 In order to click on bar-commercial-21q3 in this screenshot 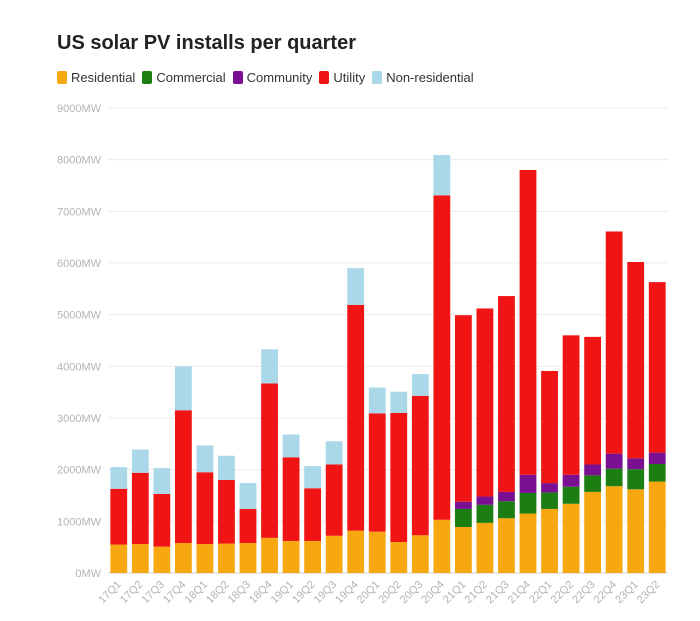, I will do `click(506, 510)`.